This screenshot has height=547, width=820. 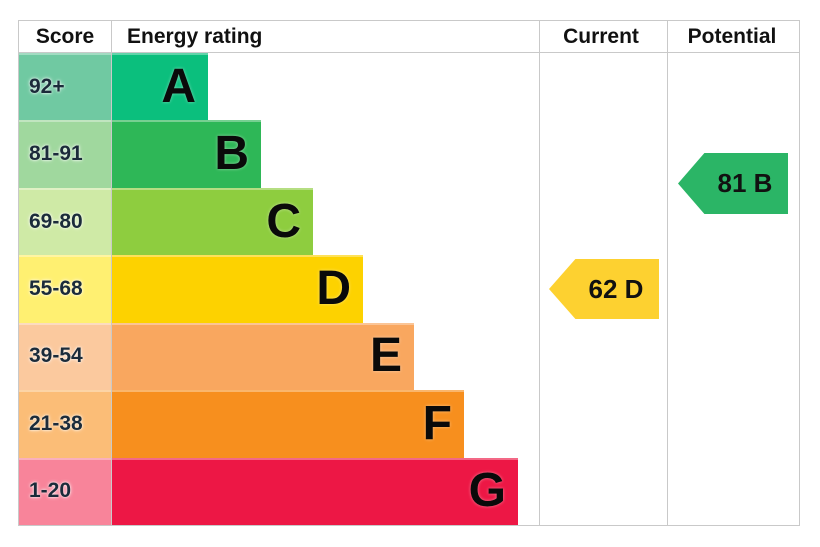 I want to click on score-range-label: 1-20, so click(x=50, y=491).